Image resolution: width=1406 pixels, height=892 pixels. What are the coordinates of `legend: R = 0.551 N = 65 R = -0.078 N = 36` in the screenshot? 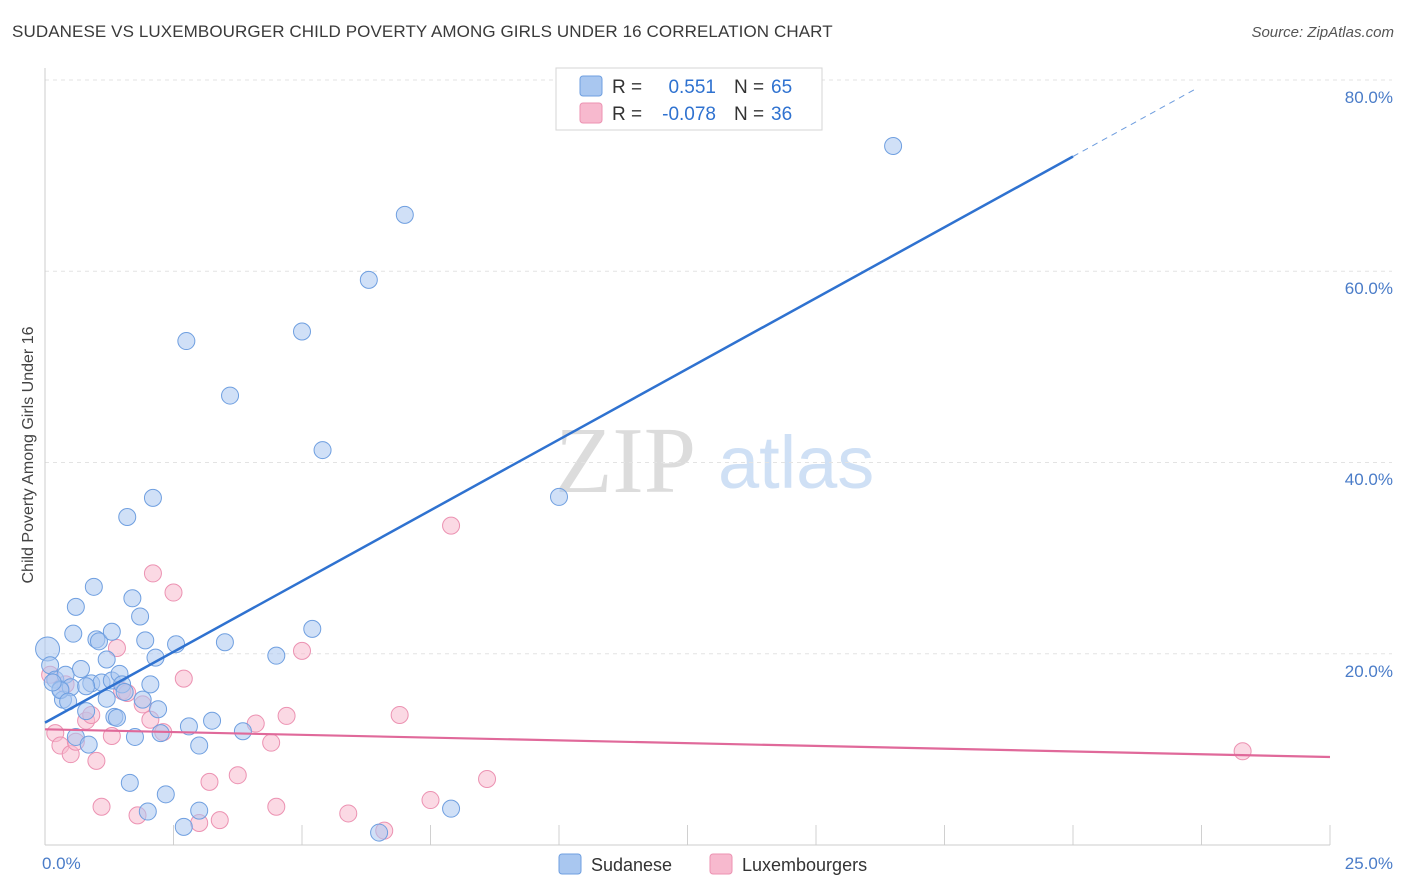 It's located at (689, 99).